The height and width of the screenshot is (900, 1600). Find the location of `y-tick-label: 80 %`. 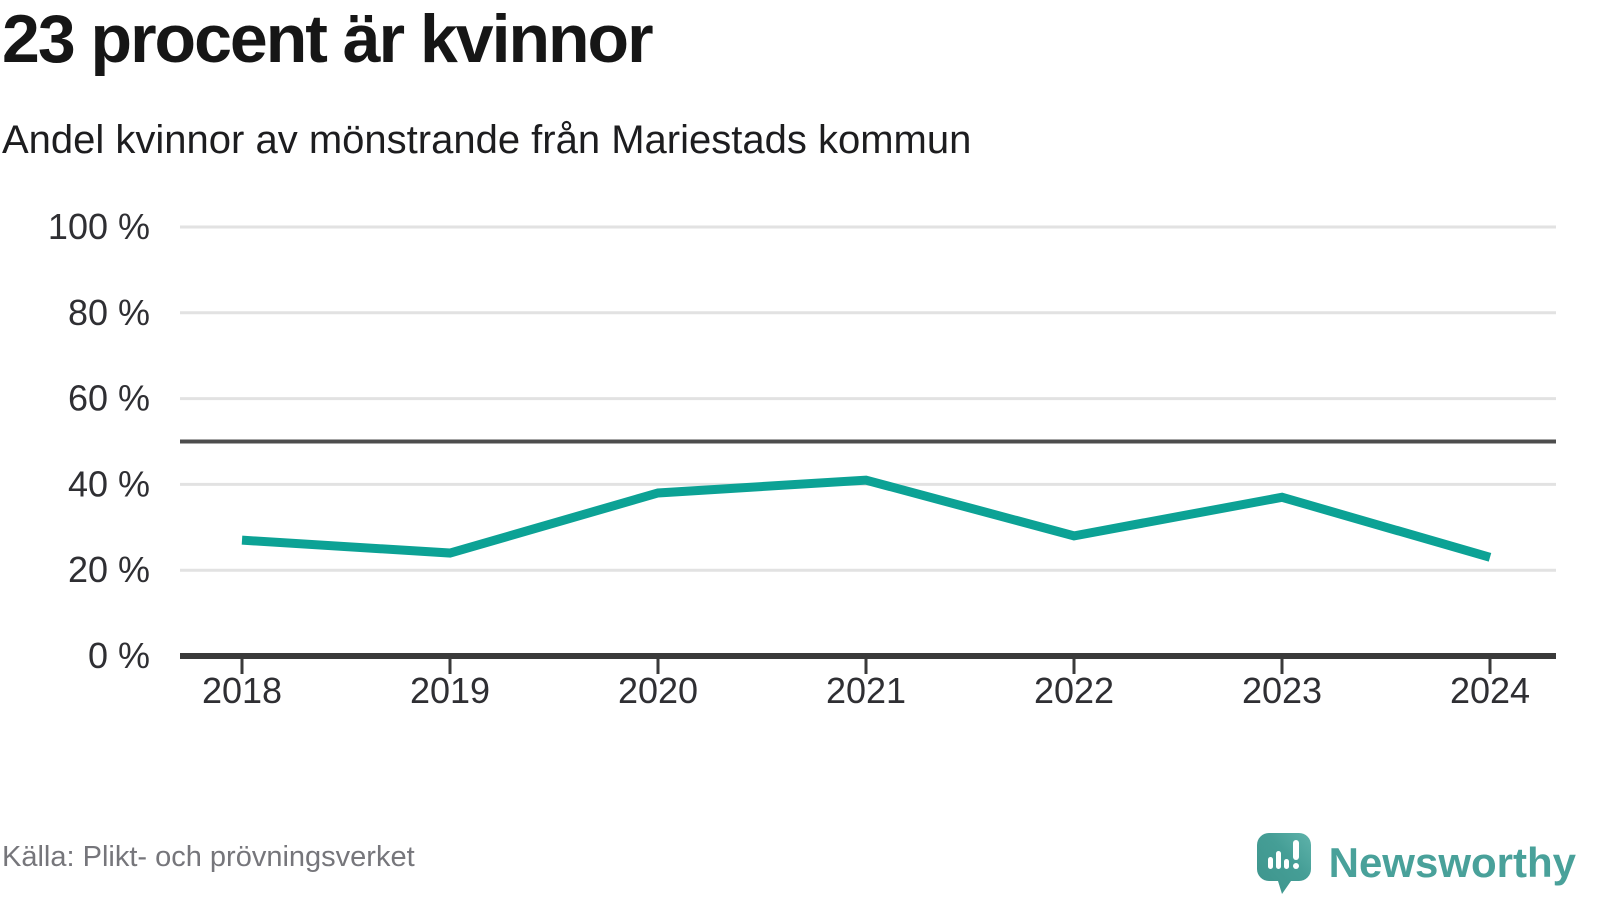

y-tick-label: 80 % is located at coordinates (109, 312).